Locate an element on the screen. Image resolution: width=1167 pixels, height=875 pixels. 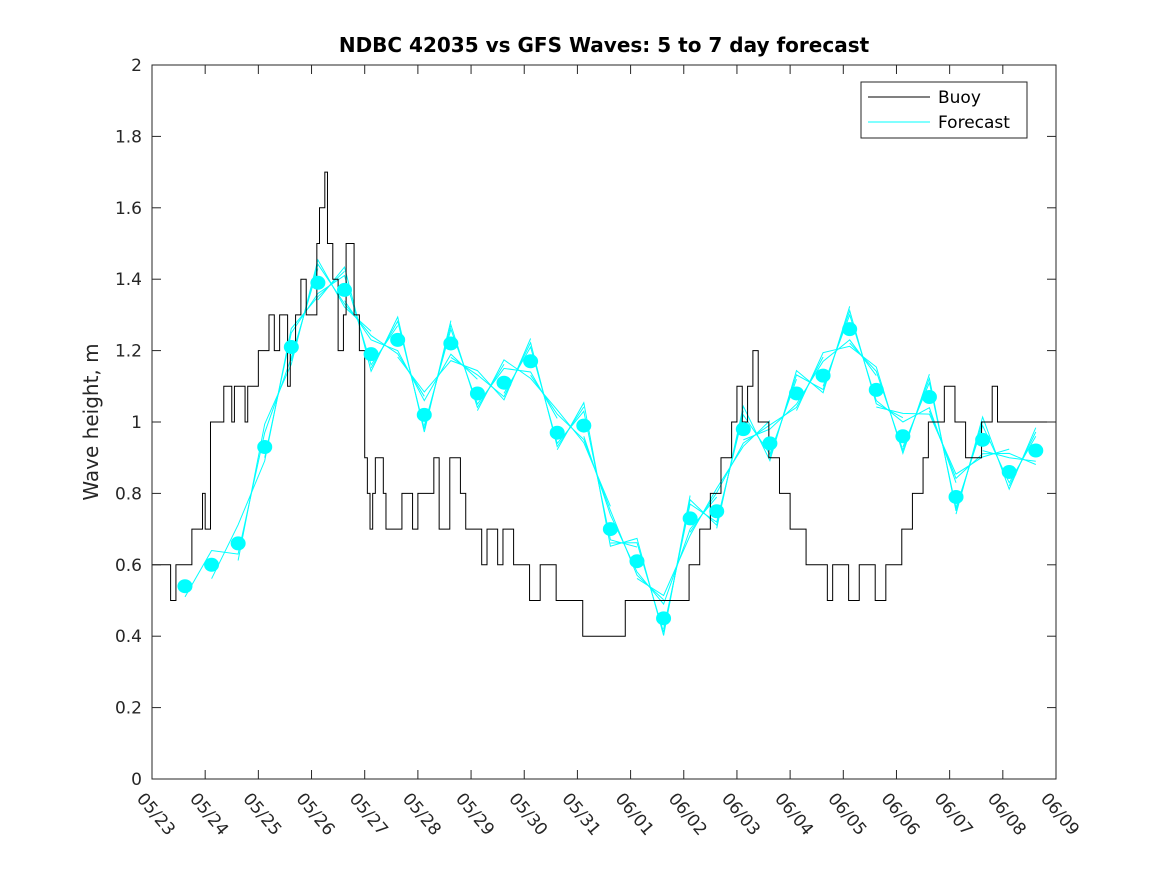
y-tick-label: 1.4 is located at coordinates (128, 280).